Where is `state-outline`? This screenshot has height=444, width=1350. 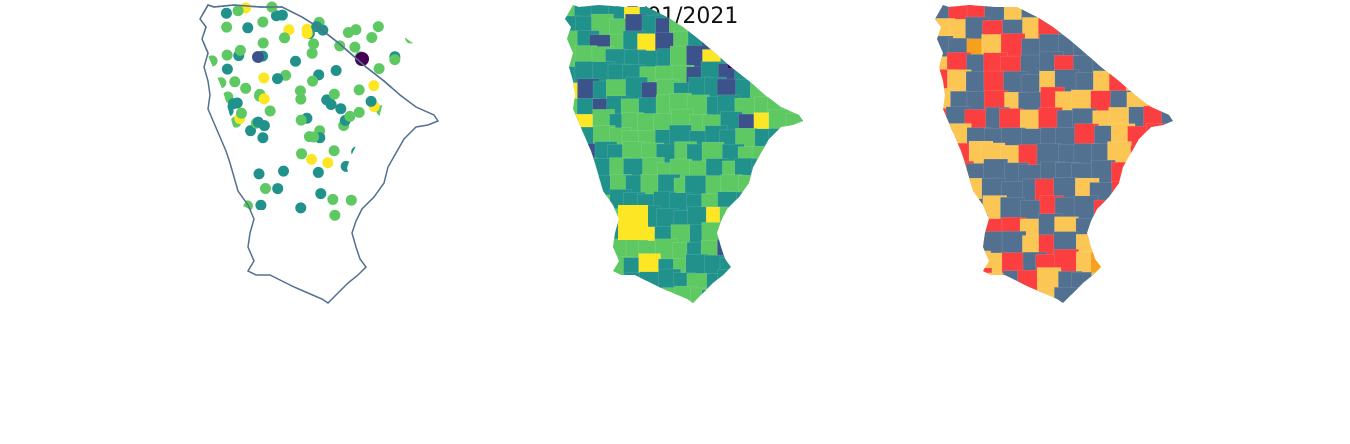
state-outline is located at coordinates (319, 154).